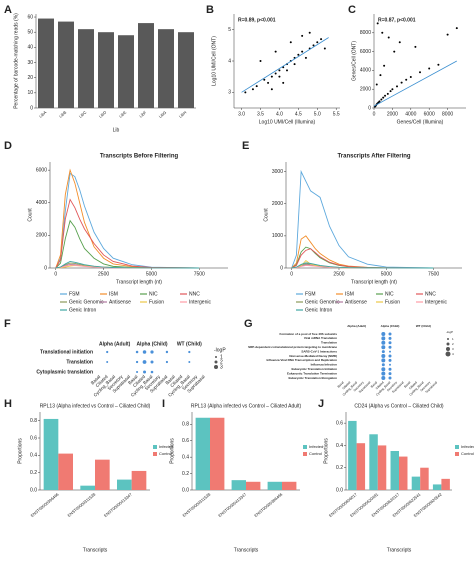 Image resolution: width=474 pixels, height=568 pixels. I want to click on x-tick-label: 8000, so click(447, 114).